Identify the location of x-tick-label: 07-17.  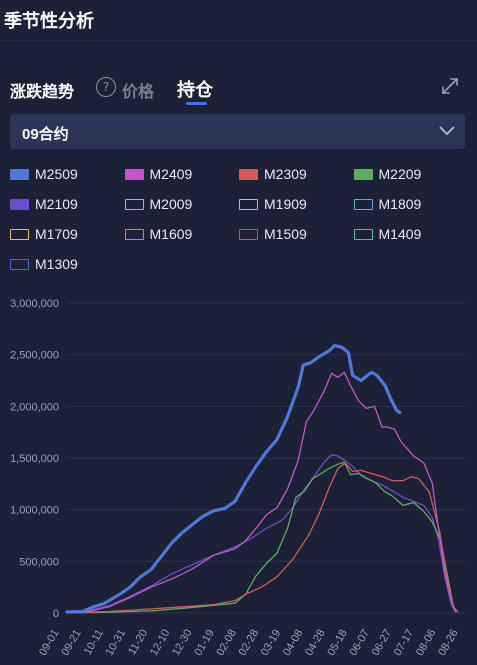
(404, 643).